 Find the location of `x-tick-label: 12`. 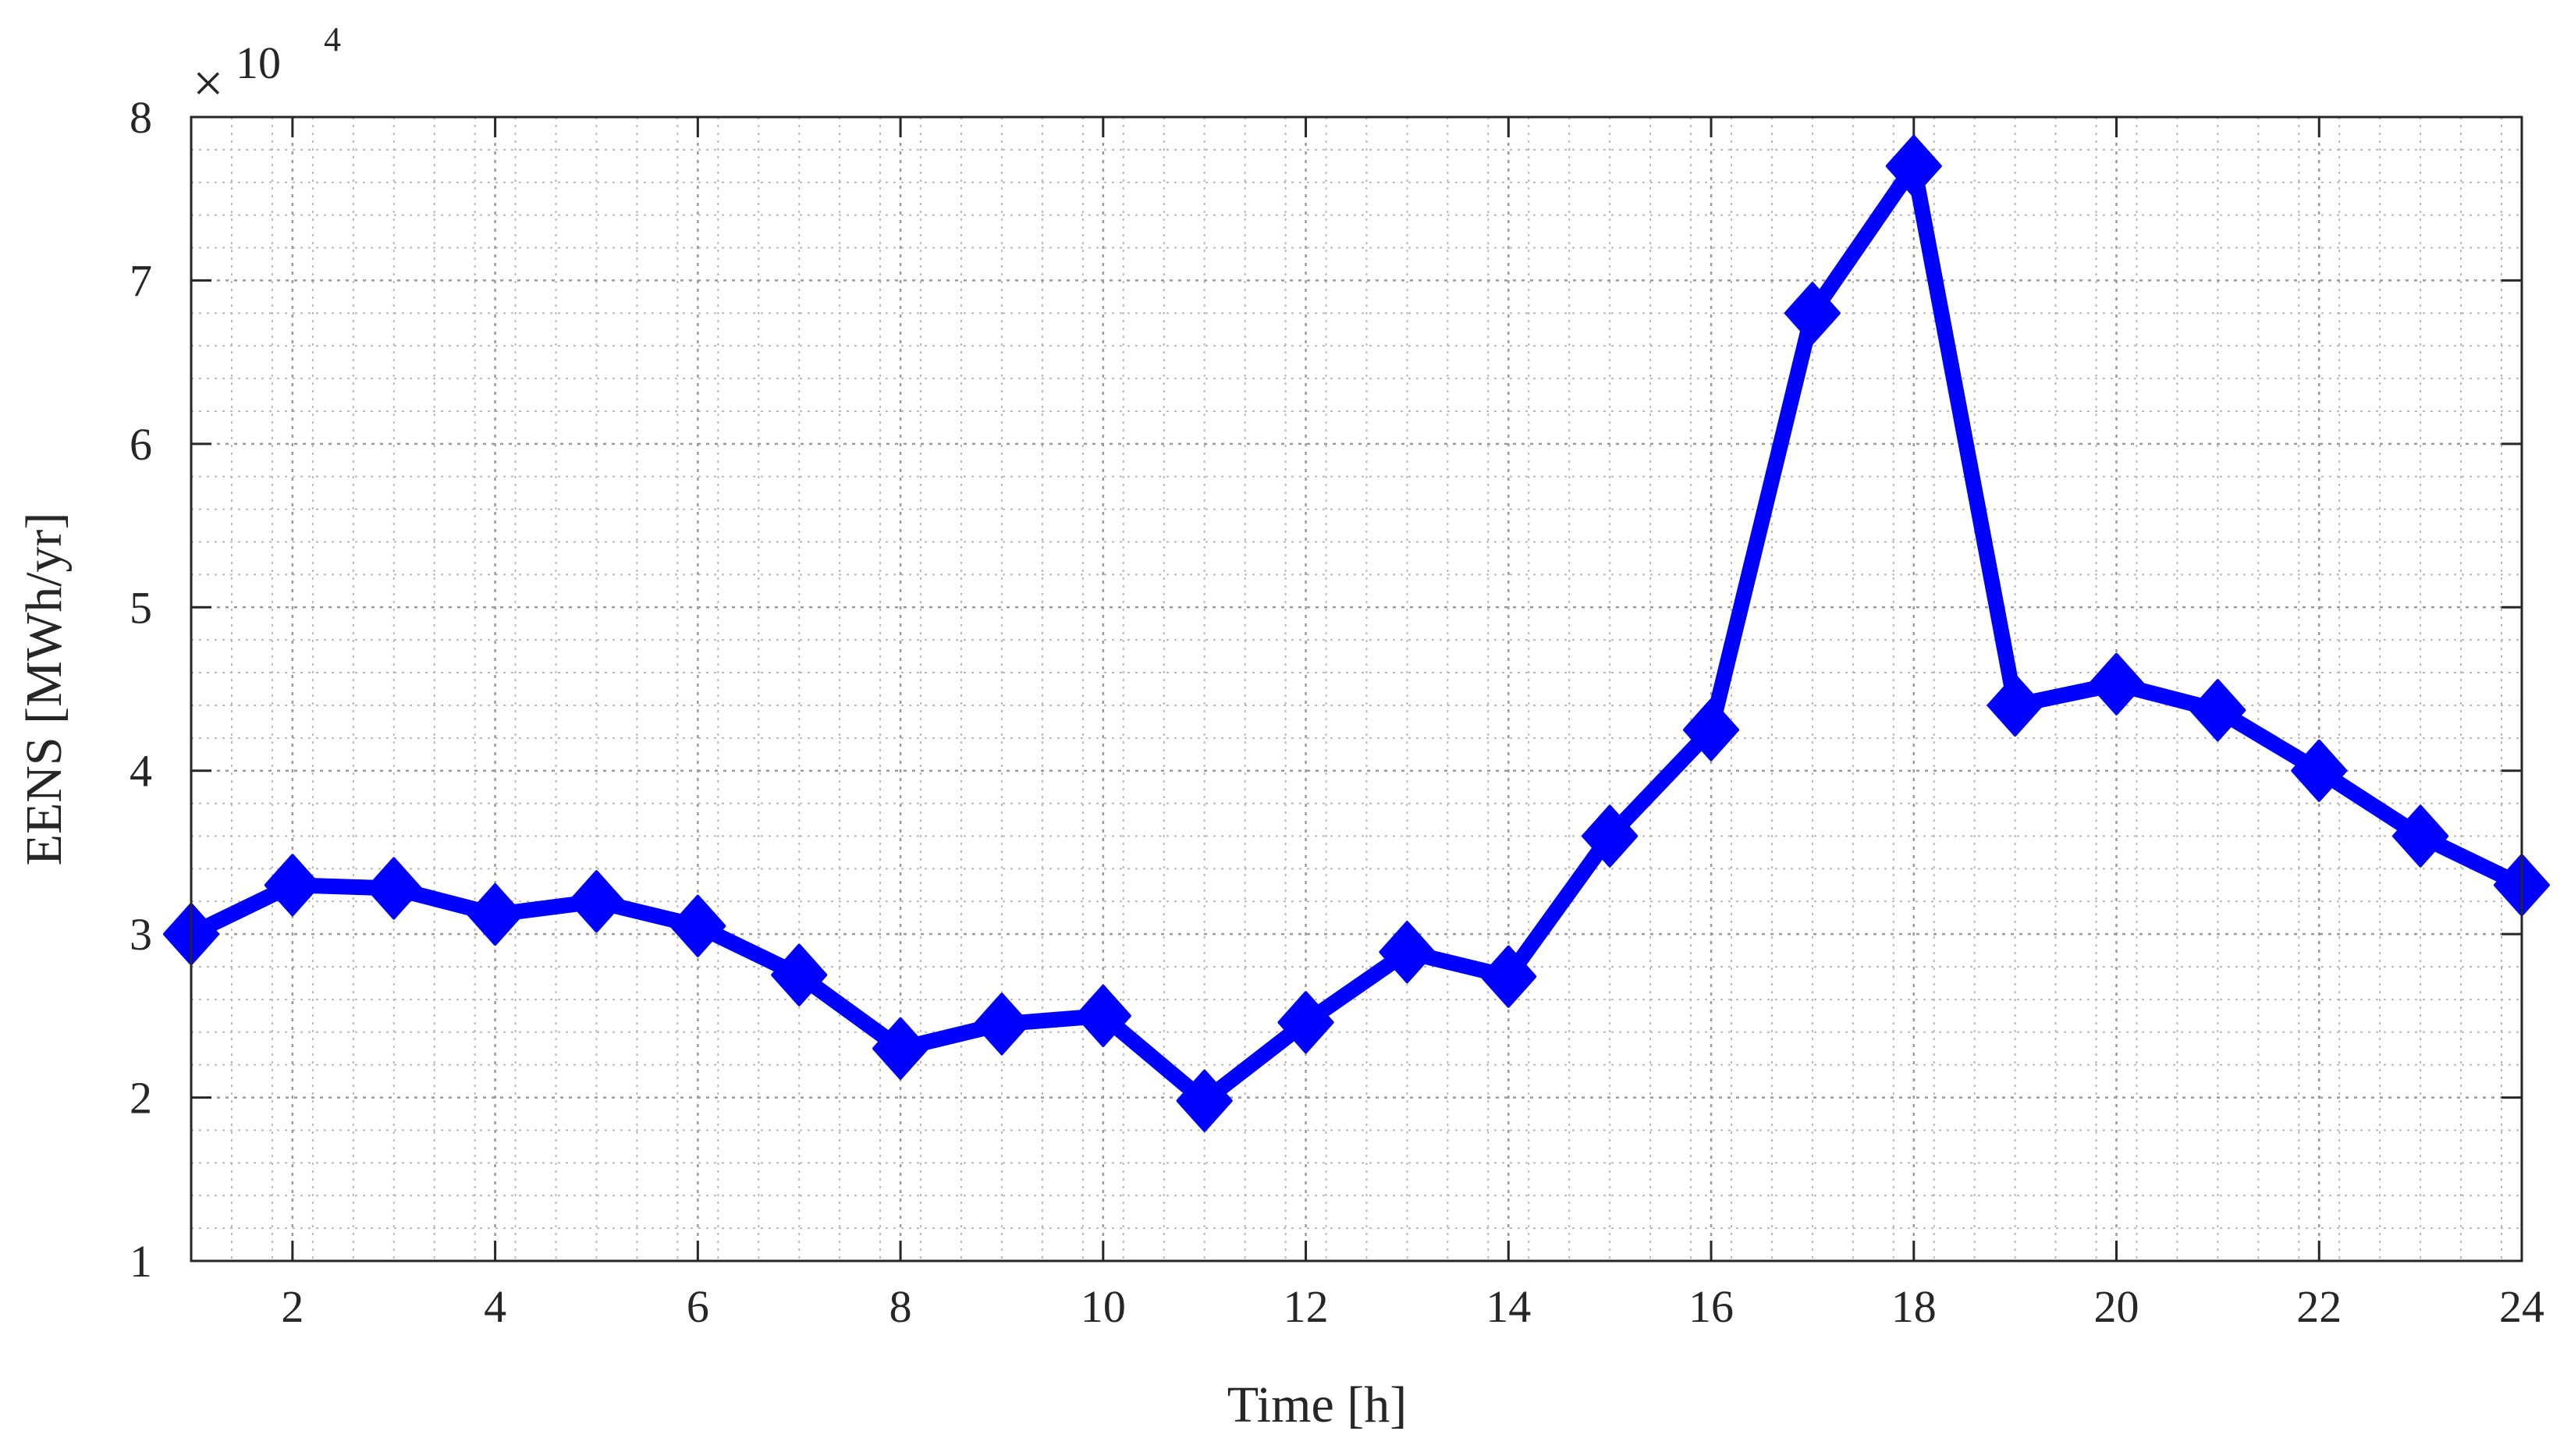

x-tick-label: 12 is located at coordinates (1306, 1306).